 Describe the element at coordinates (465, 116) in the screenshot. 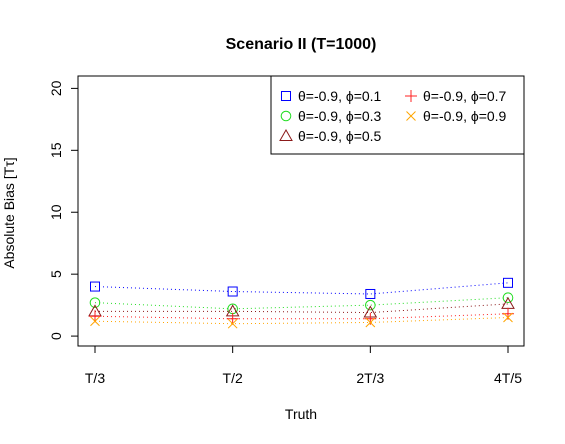

I see `legend-label: θ=-0.9, ϕ=0.9` at that location.